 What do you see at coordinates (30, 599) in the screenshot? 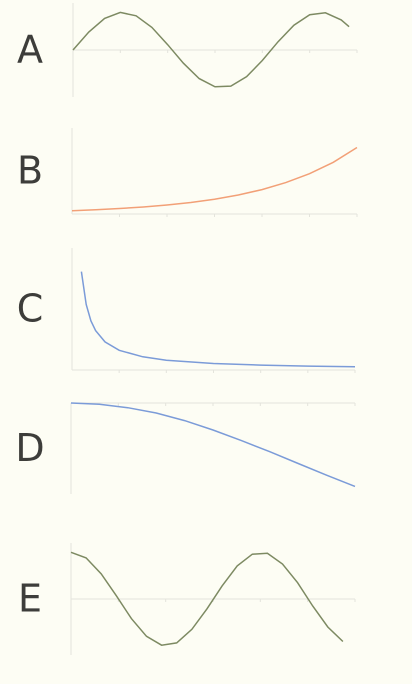
I see `chart-label: E` at bounding box center [30, 599].